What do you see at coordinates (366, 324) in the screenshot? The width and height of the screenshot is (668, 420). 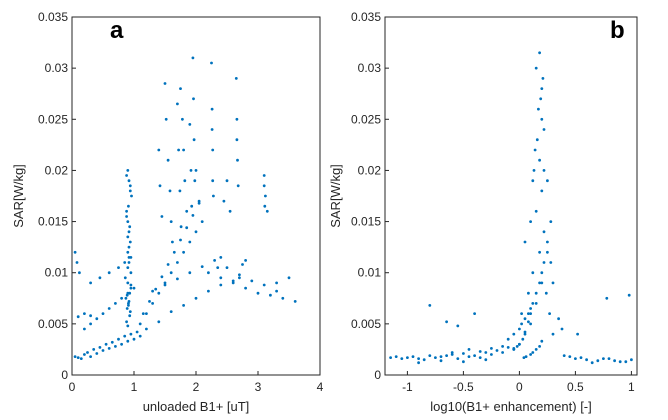 I see `y-tick-label: 0.005` at bounding box center [366, 324].